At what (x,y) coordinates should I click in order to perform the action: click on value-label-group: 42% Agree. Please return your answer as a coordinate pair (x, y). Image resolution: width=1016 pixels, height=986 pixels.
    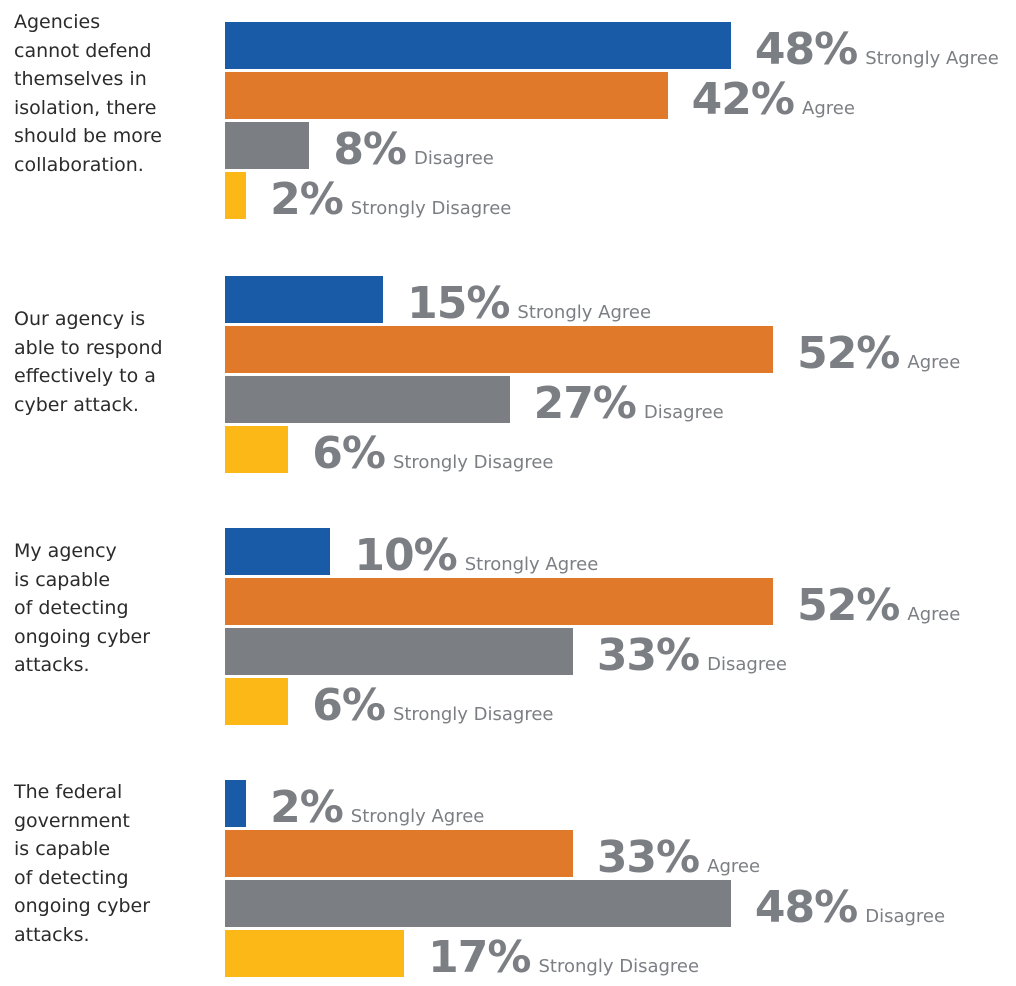
    Looking at the image, I should click on (773, 99).